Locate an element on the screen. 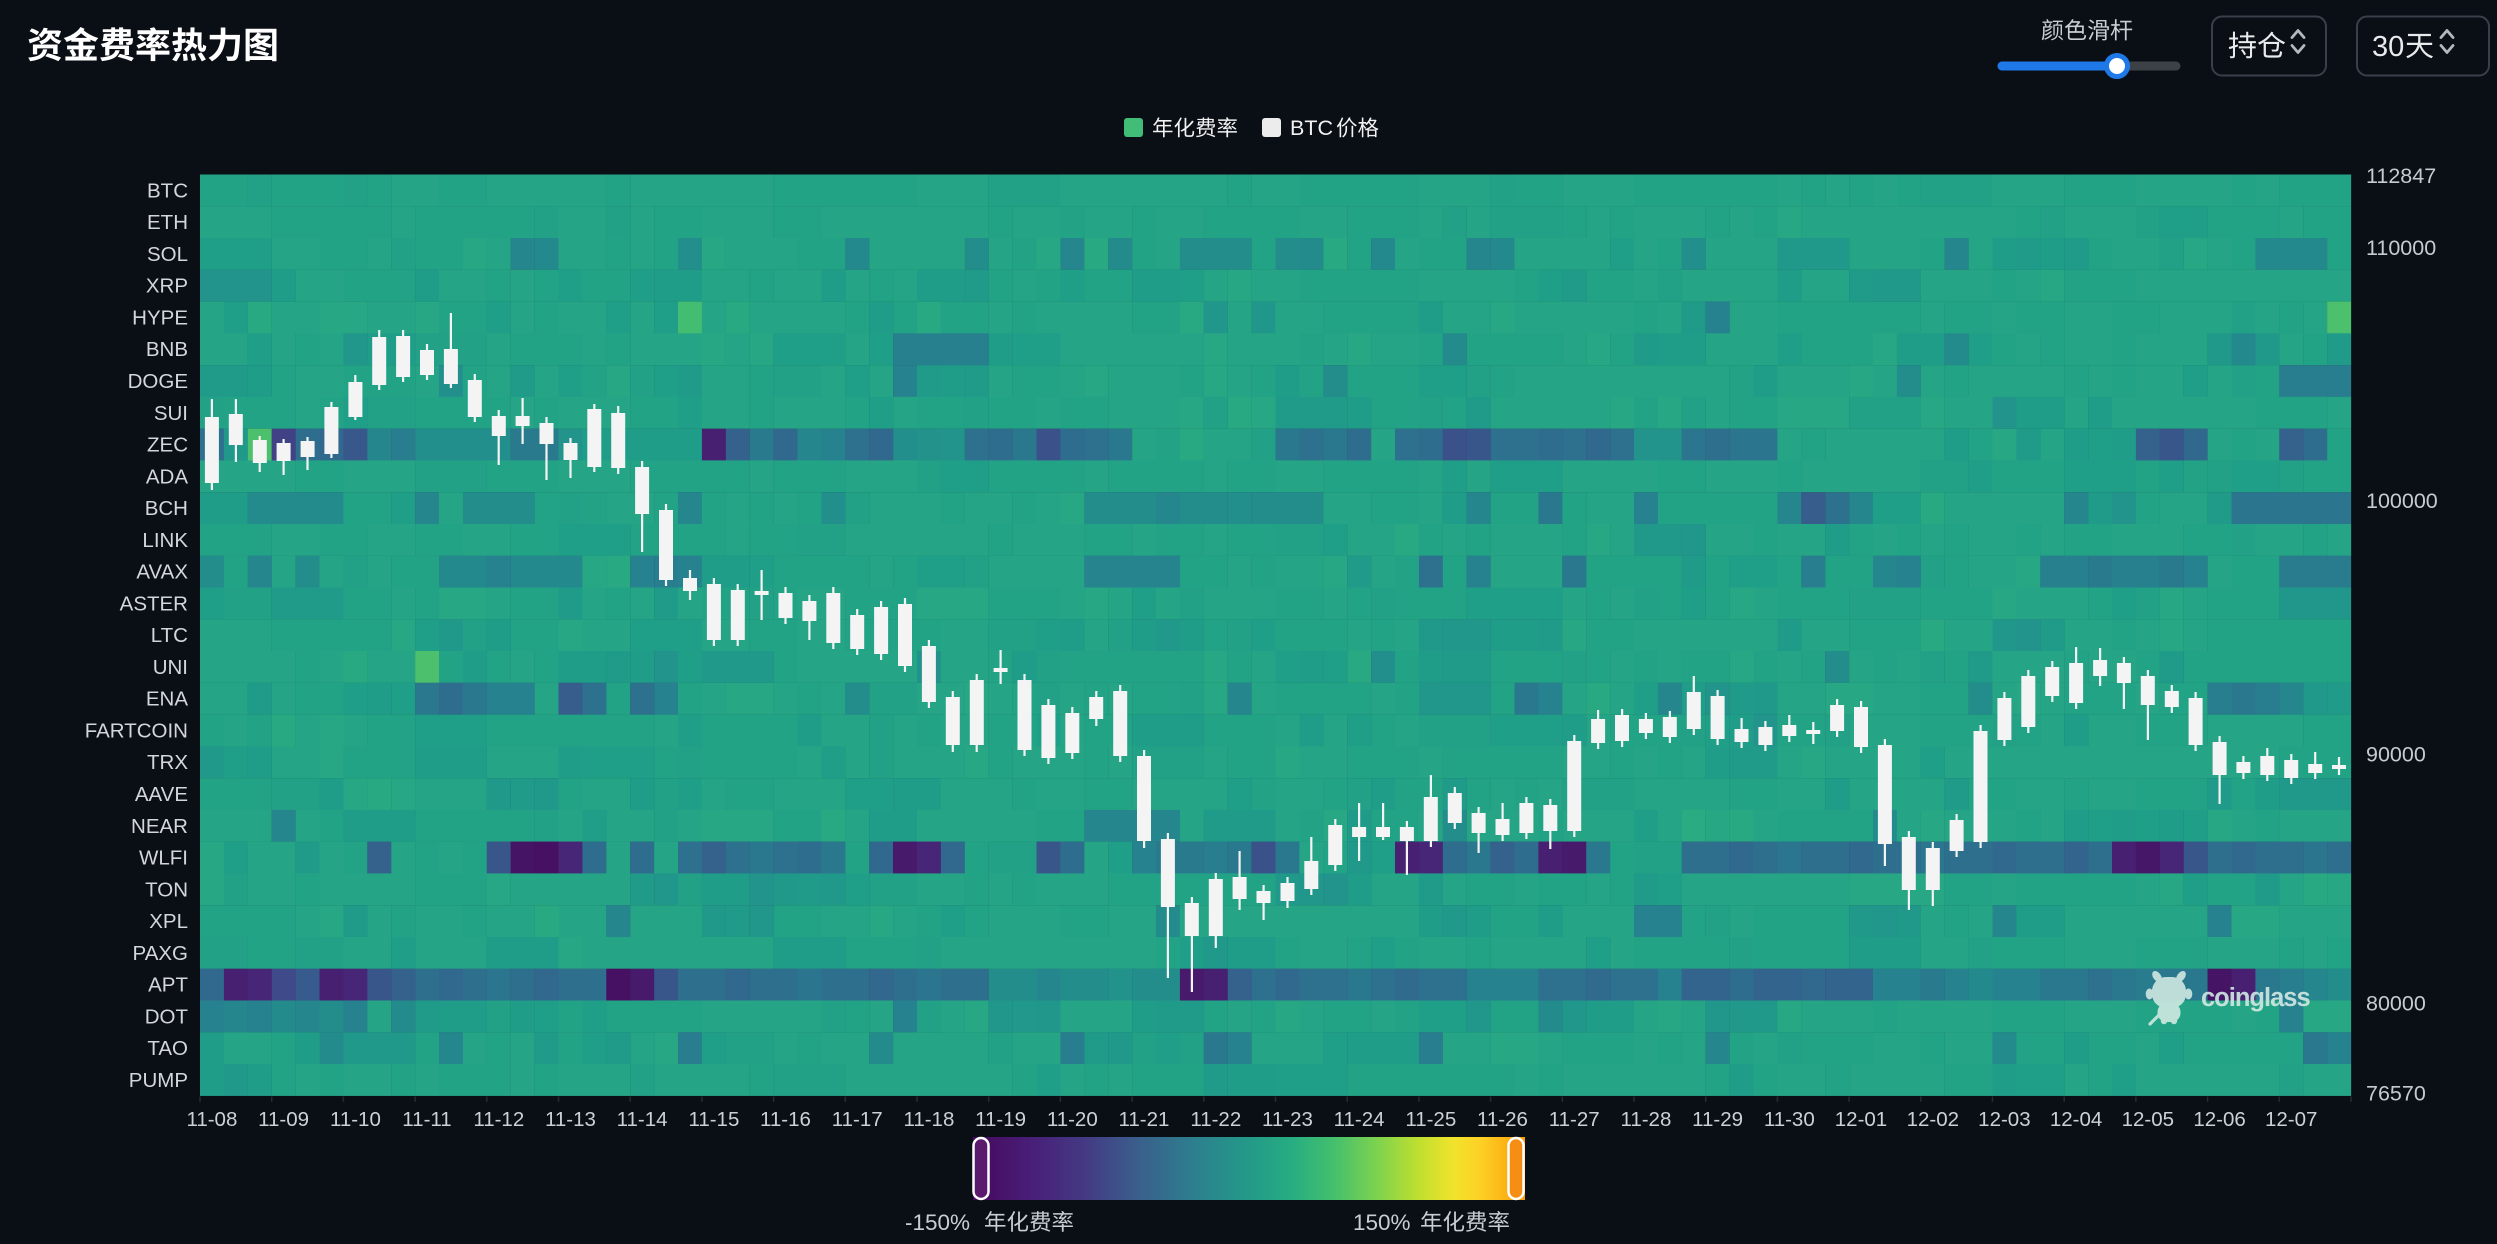 This screenshot has height=1244, width=2497. svg-text: BCH is located at coordinates (166, 508).